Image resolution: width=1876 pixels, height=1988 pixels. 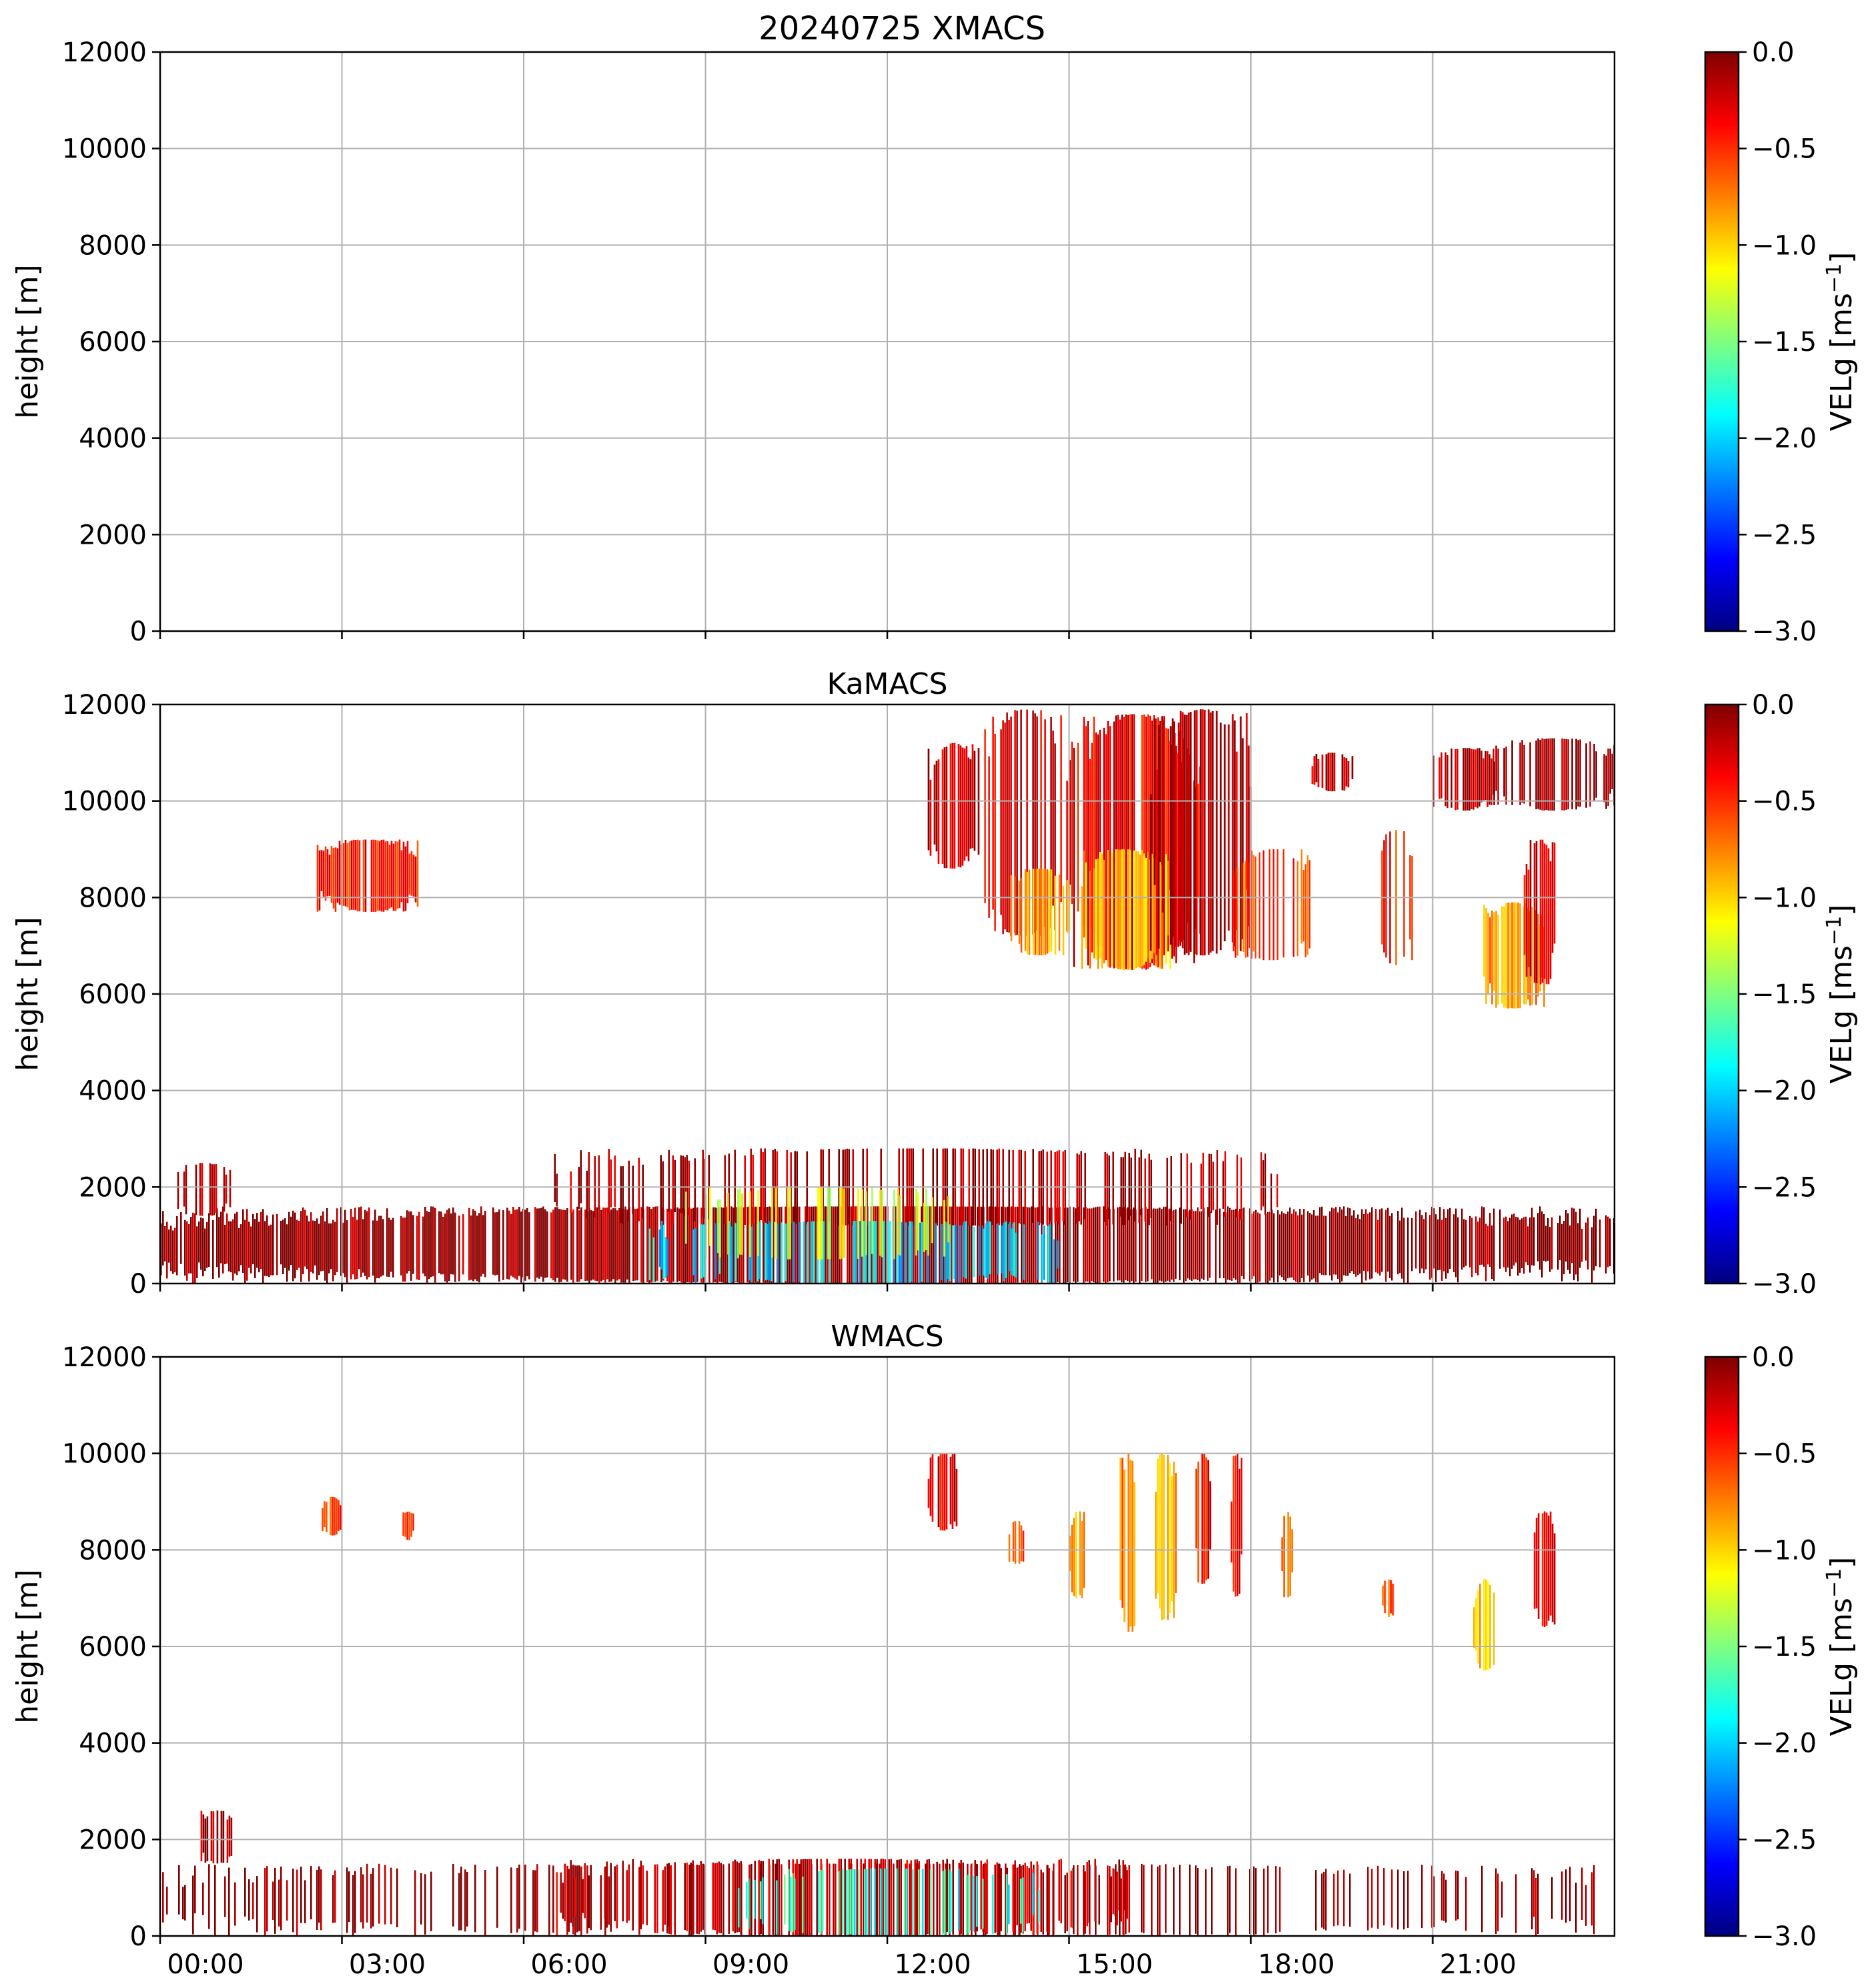 What do you see at coordinates (1784, 802) in the screenshot?
I see `colorbar-tick-label: −0.5` at bounding box center [1784, 802].